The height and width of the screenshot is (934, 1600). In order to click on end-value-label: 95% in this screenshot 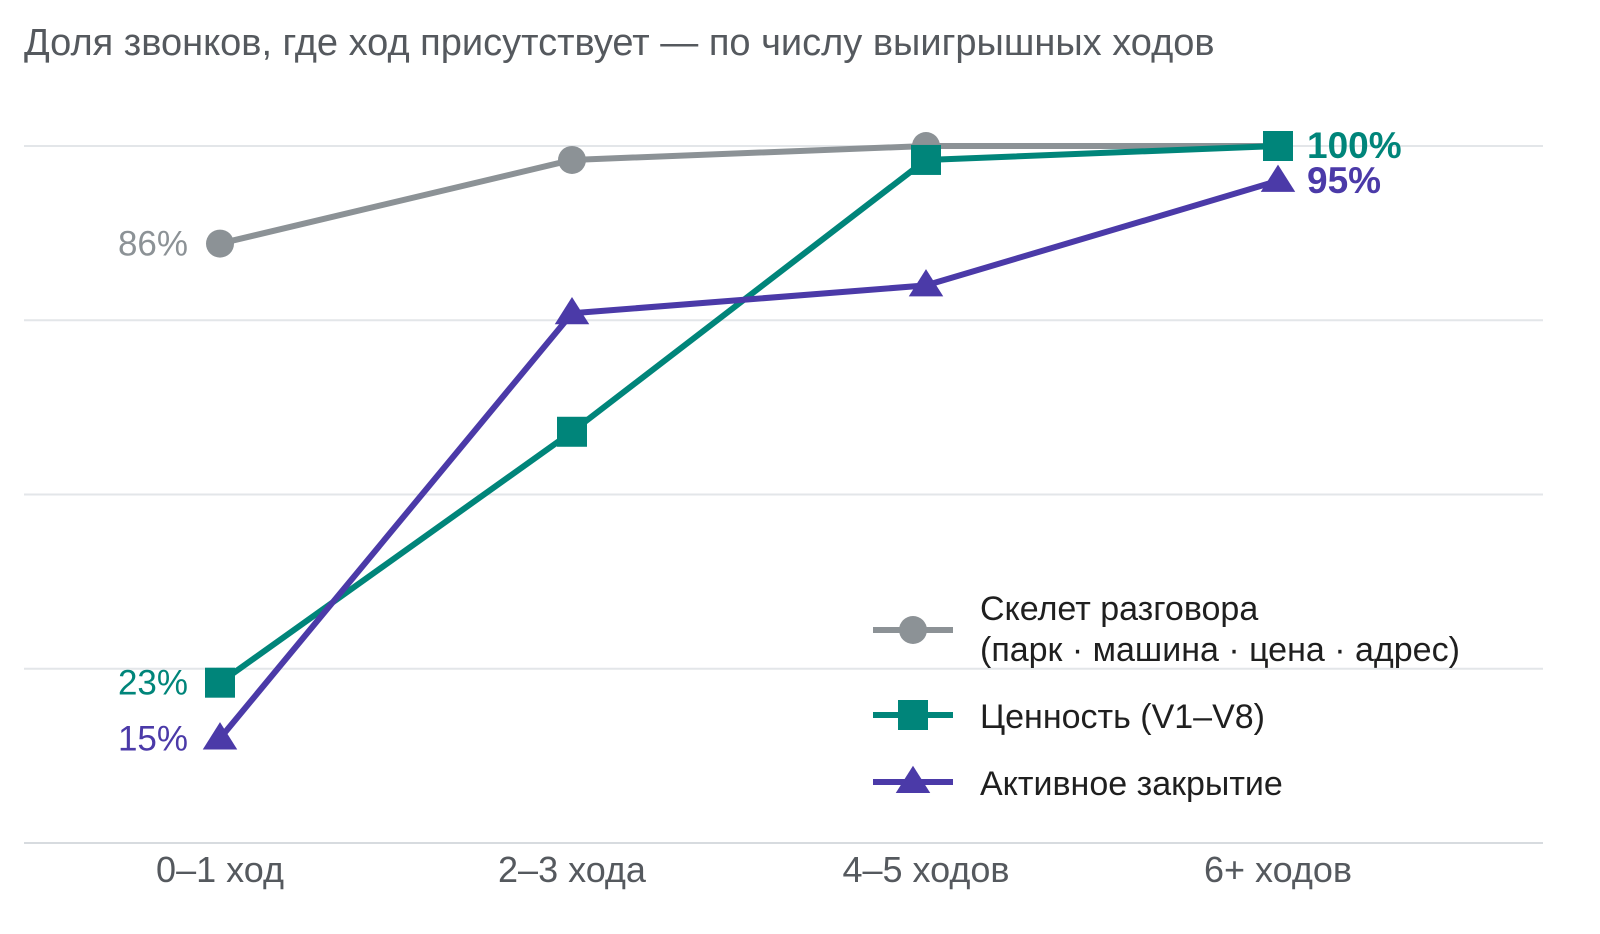, I will do `click(1344, 180)`.